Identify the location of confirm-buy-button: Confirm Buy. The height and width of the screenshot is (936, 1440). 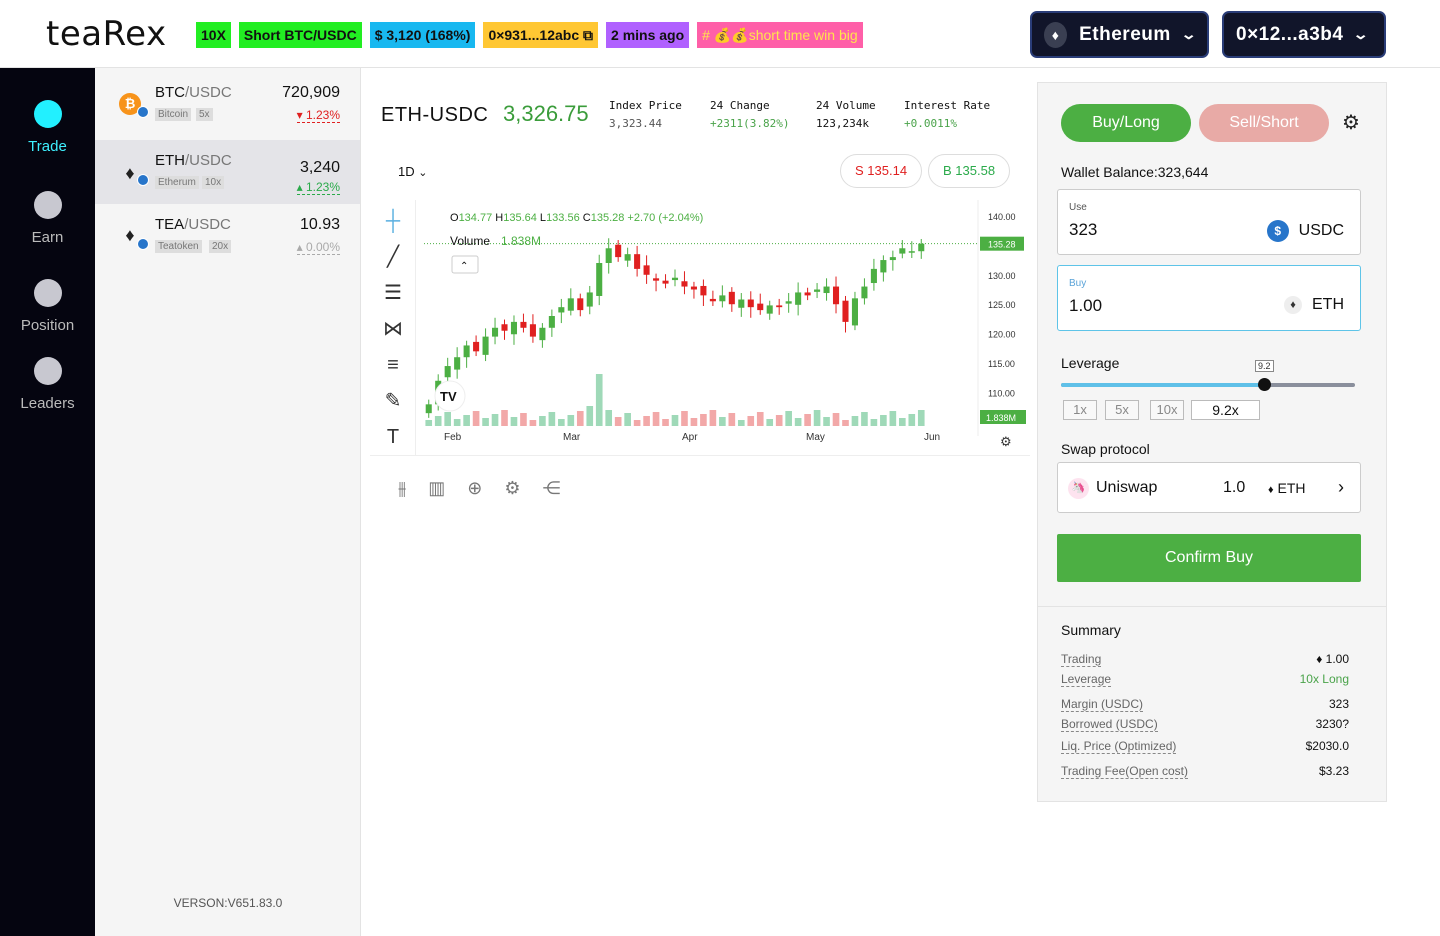
(1209, 558).